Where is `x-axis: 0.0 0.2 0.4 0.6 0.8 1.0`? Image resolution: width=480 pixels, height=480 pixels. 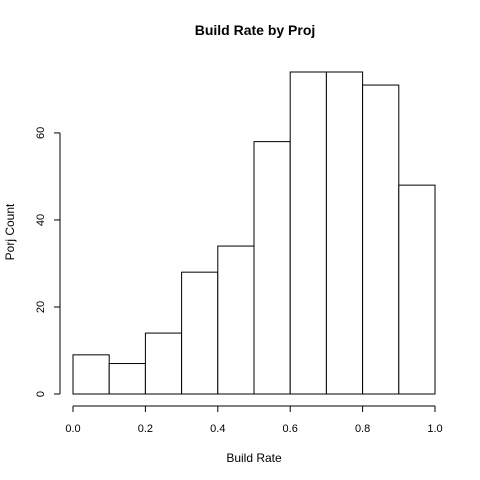
x-axis: 0.0 0.2 0.4 0.6 0.8 1.0 is located at coordinates (254, 420).